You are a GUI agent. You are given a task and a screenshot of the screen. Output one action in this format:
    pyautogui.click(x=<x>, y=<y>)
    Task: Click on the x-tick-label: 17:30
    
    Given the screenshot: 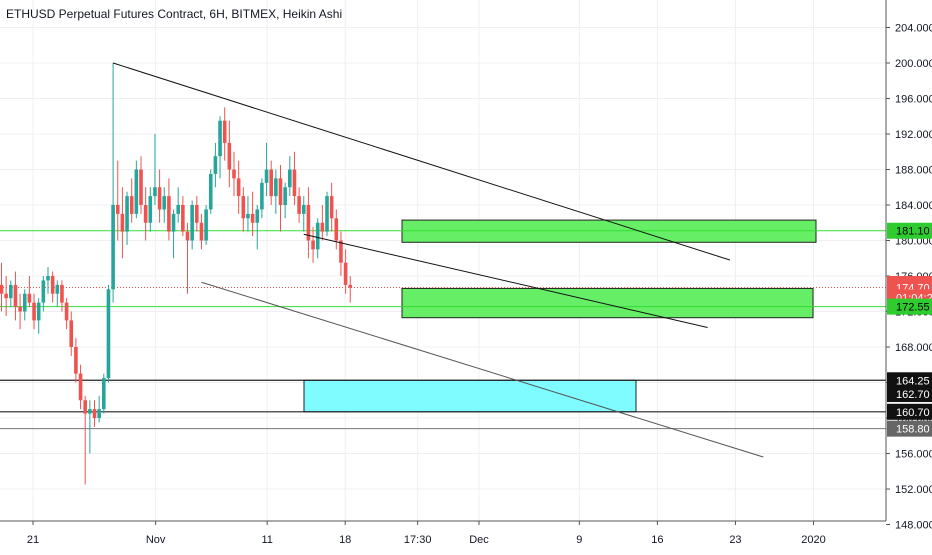 What is the action you would take?
    pyautogui.click(x=418, y=540)
    